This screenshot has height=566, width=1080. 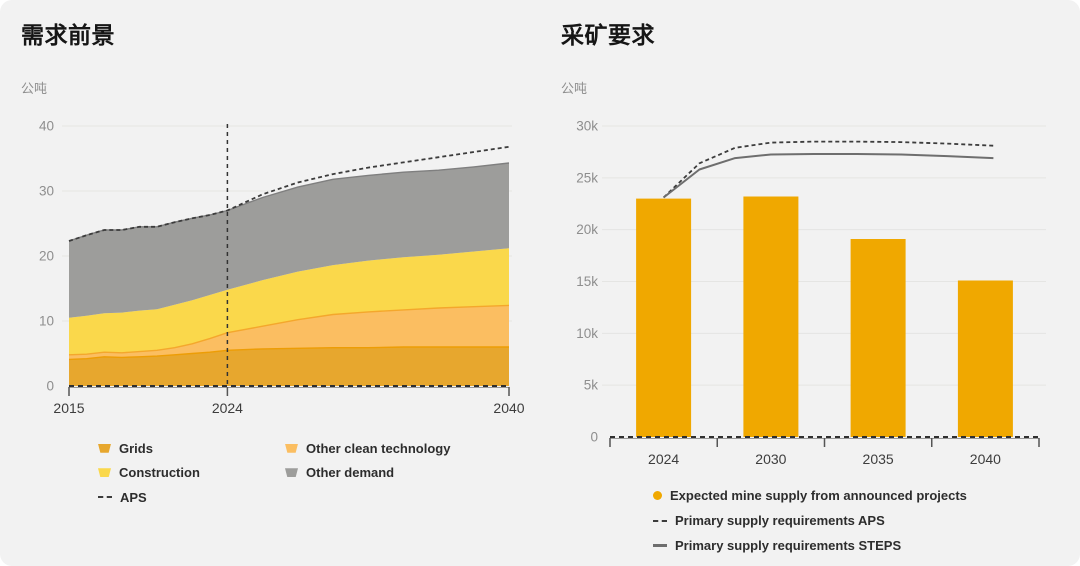 What do you see at coordinates (34, 88) in the screenshot?
I see `demand-unit-label: 公吨` at bounding box center [34, 88].